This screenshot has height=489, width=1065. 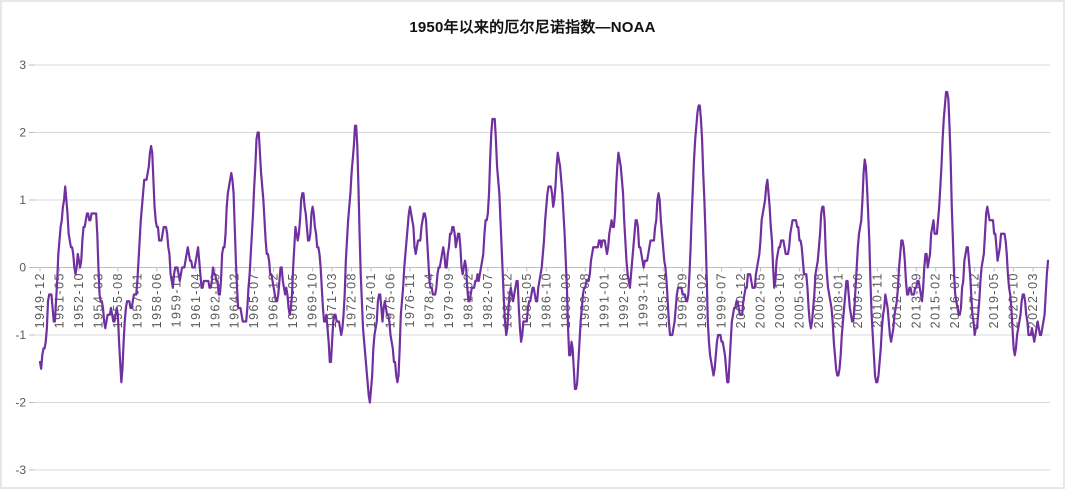 I want to click on x-axis-label: 1957-01, so click(x=137, y=300).